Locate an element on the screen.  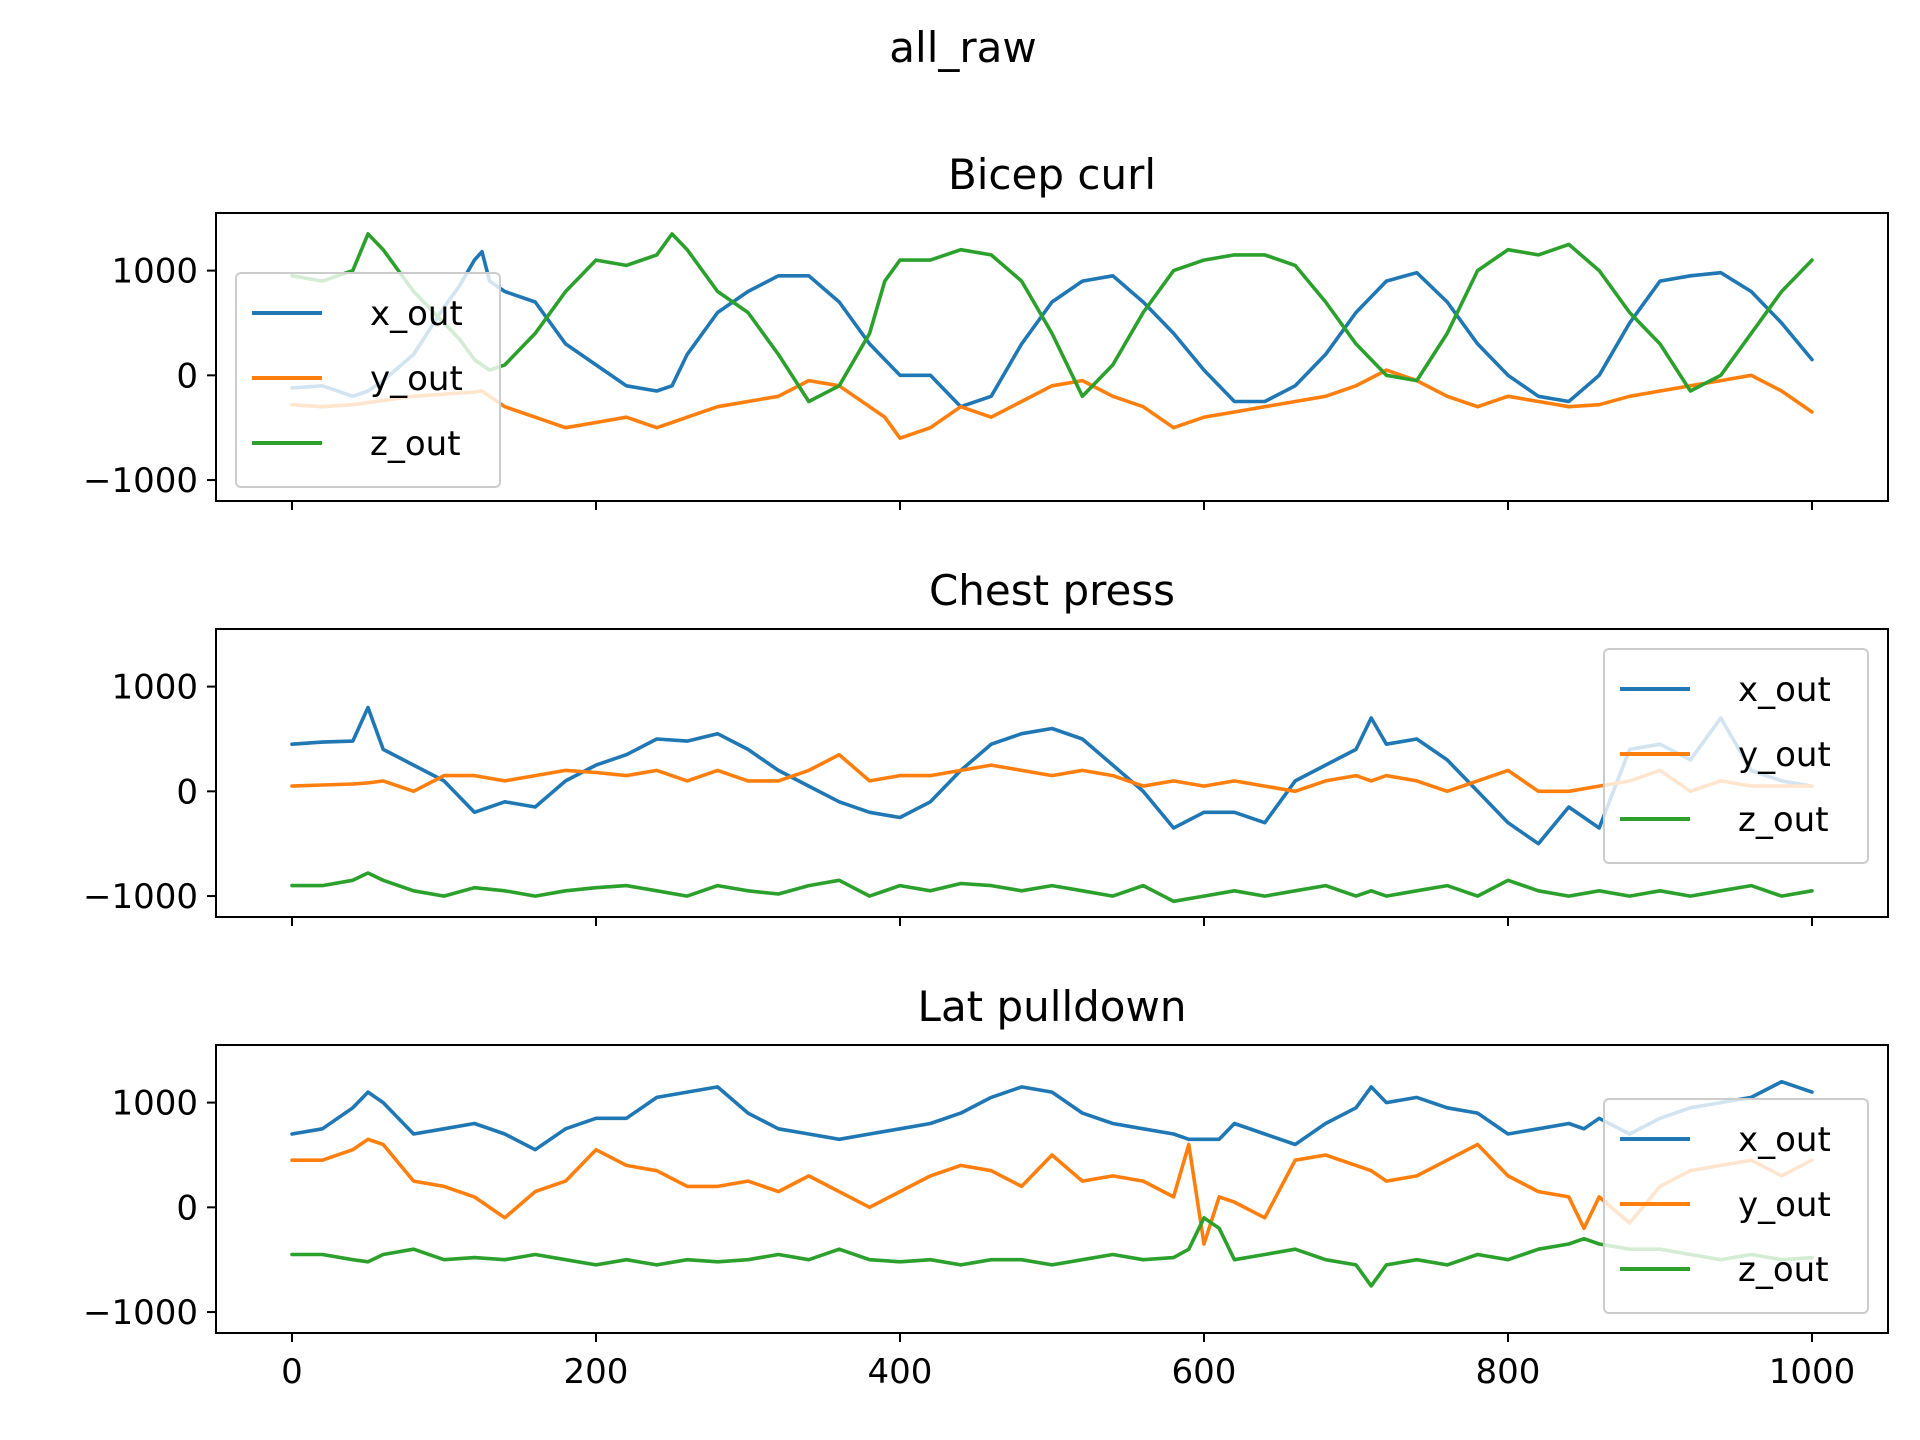
x-tick-label: 200 is located at coordinates (596, 1372).